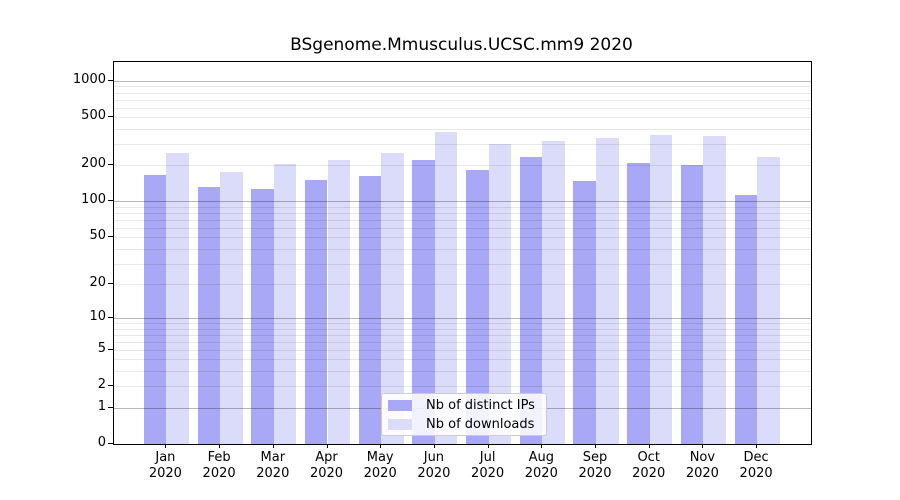 Image resolution: width=900 pixels, height=500 pixels. I want to click on y-tick-label-10: 10, so click(97, 316).